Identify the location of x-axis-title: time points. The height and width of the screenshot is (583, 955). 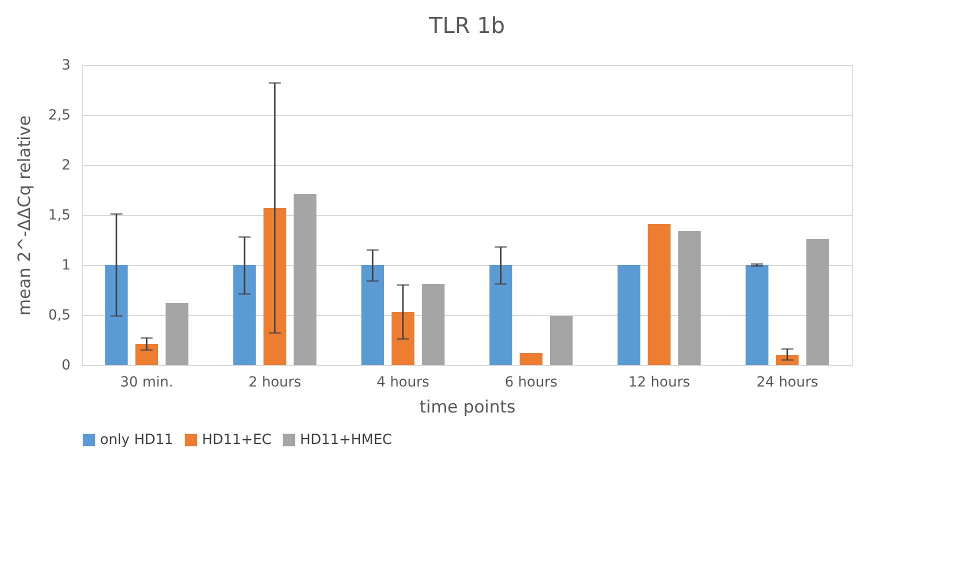
(467, 408).